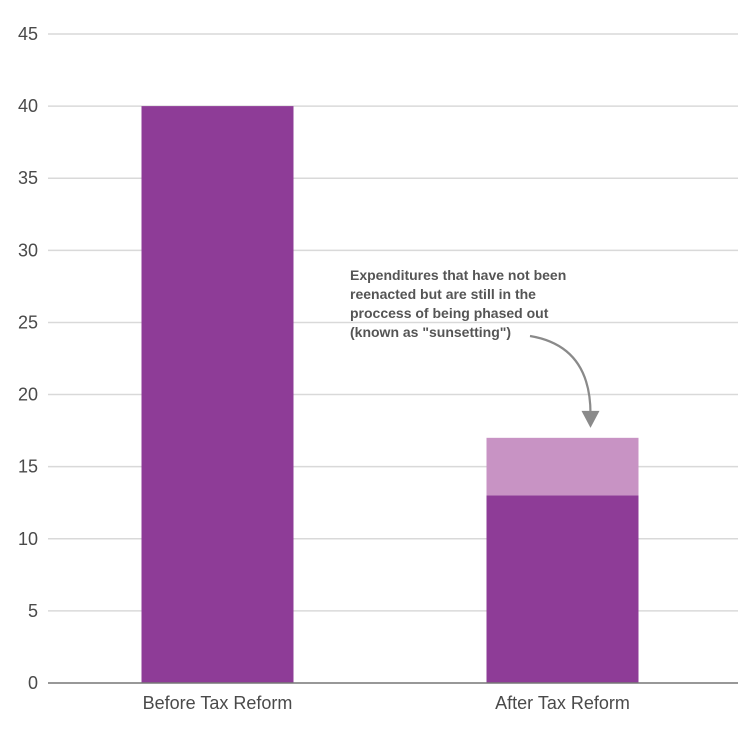 Image resolution: width=750 pixels, height=734 pixels. I want to click on annotation-arrow-head, so click(590, 419).